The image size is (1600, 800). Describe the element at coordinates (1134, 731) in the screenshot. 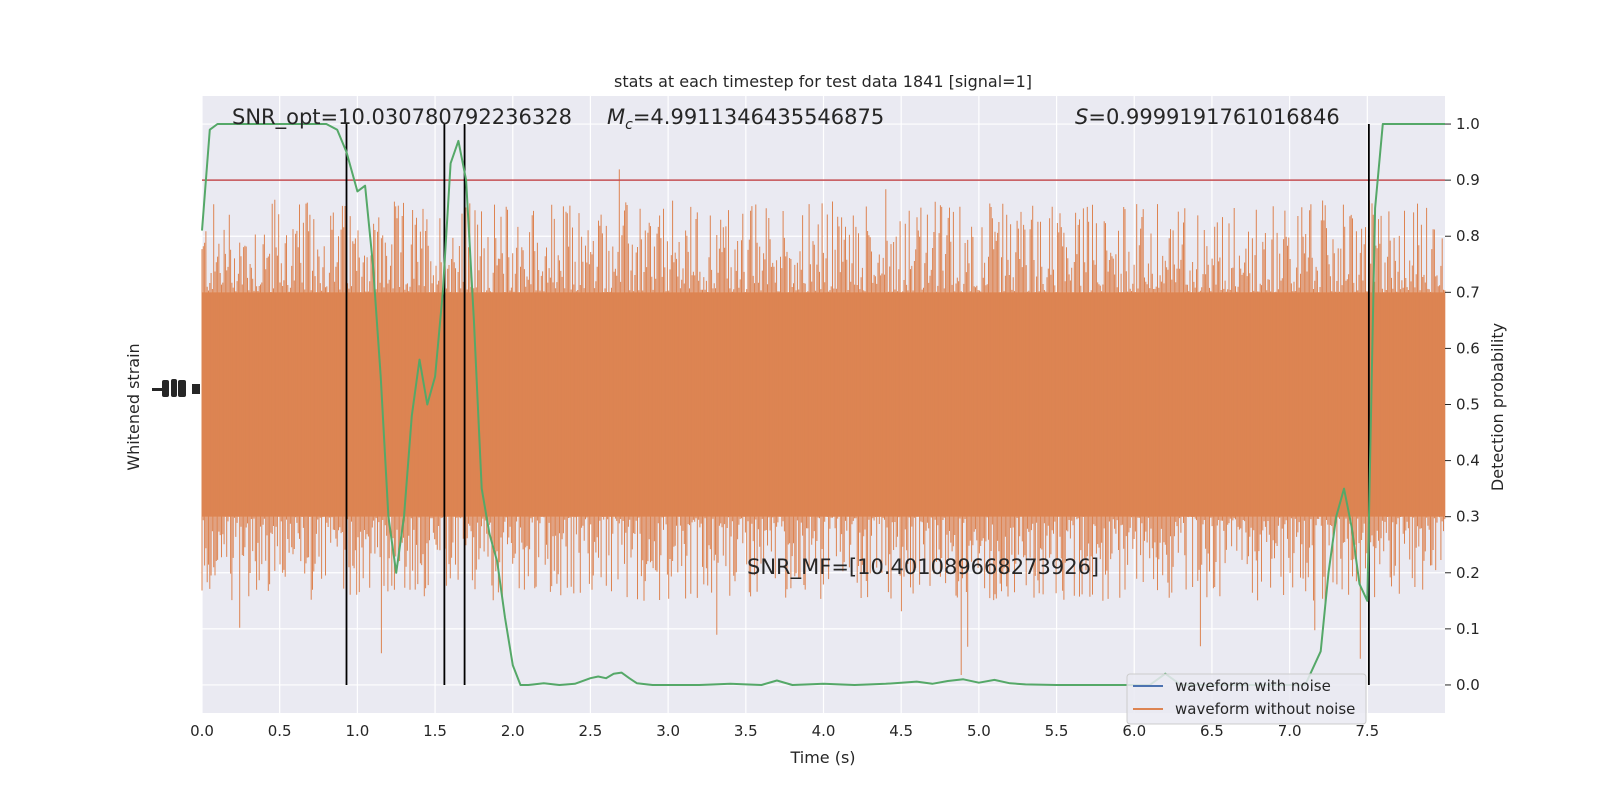

I see `x-tick-label: 6.0` at that location.